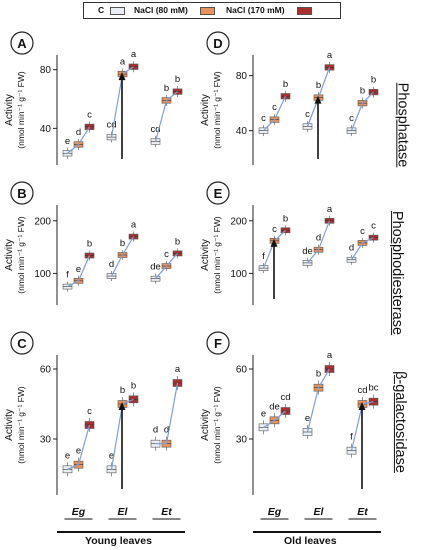 The width and height of the screenshot is (423, 550). What do you see at coordinates (79, 512) in the screenshot?
I see `x-category-label: Eg` at bounding box center [79, 512].